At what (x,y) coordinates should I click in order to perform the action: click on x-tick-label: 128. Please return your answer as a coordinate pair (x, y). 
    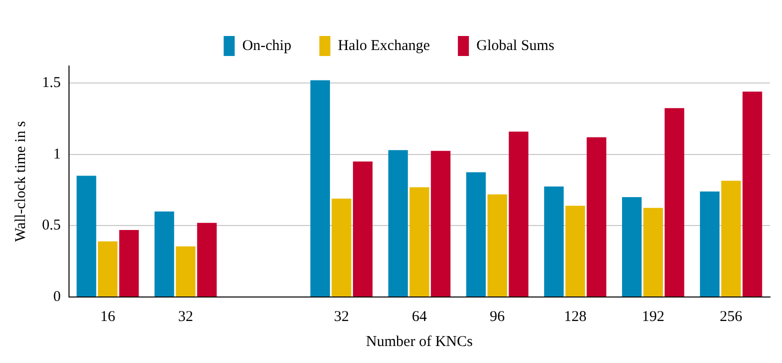
    Looking at the image, I should click on (575, 316).